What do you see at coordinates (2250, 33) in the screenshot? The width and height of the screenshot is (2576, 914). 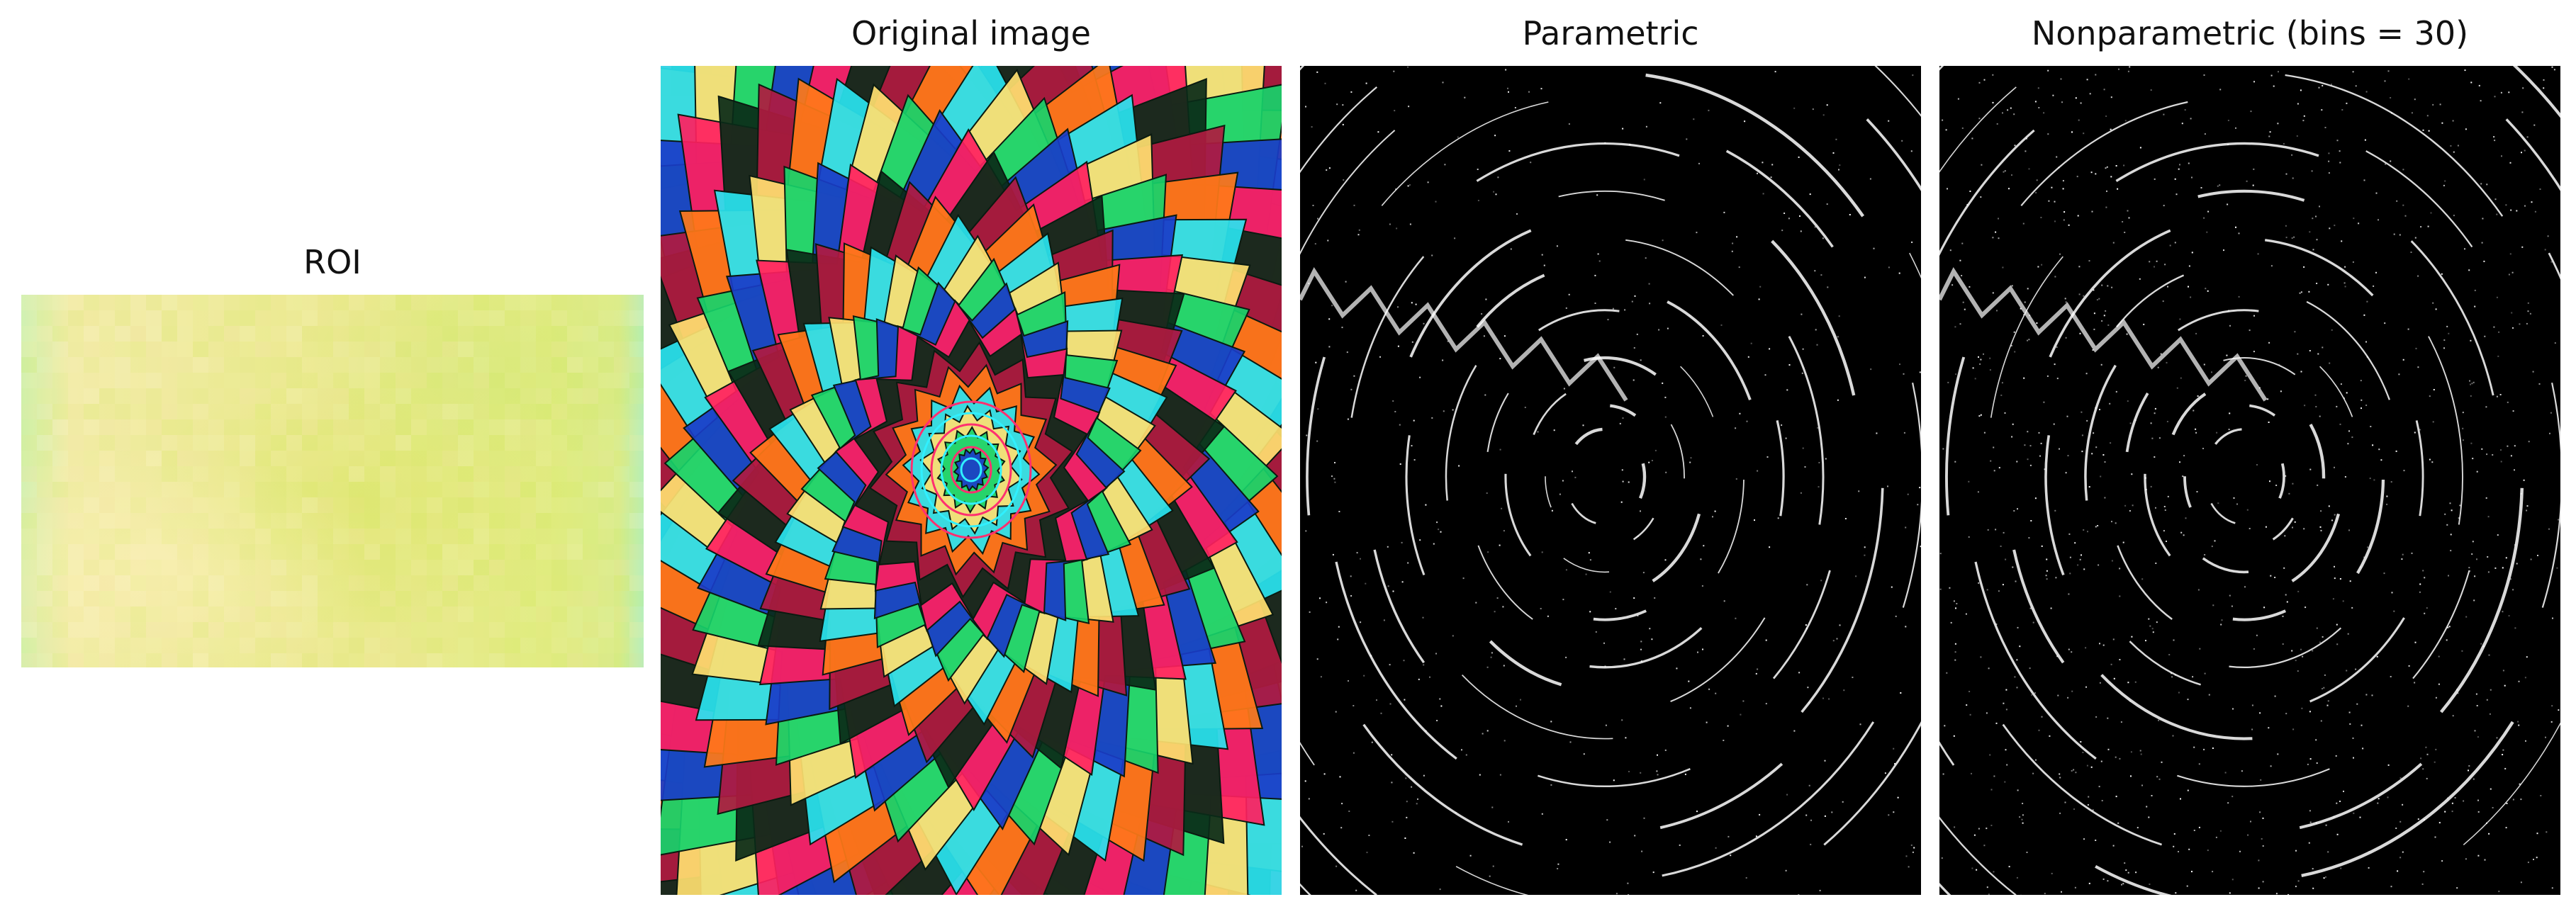 I see `nonparametric-title: Nonparametric (bins = 30)` at bounding box center [2250, 33].